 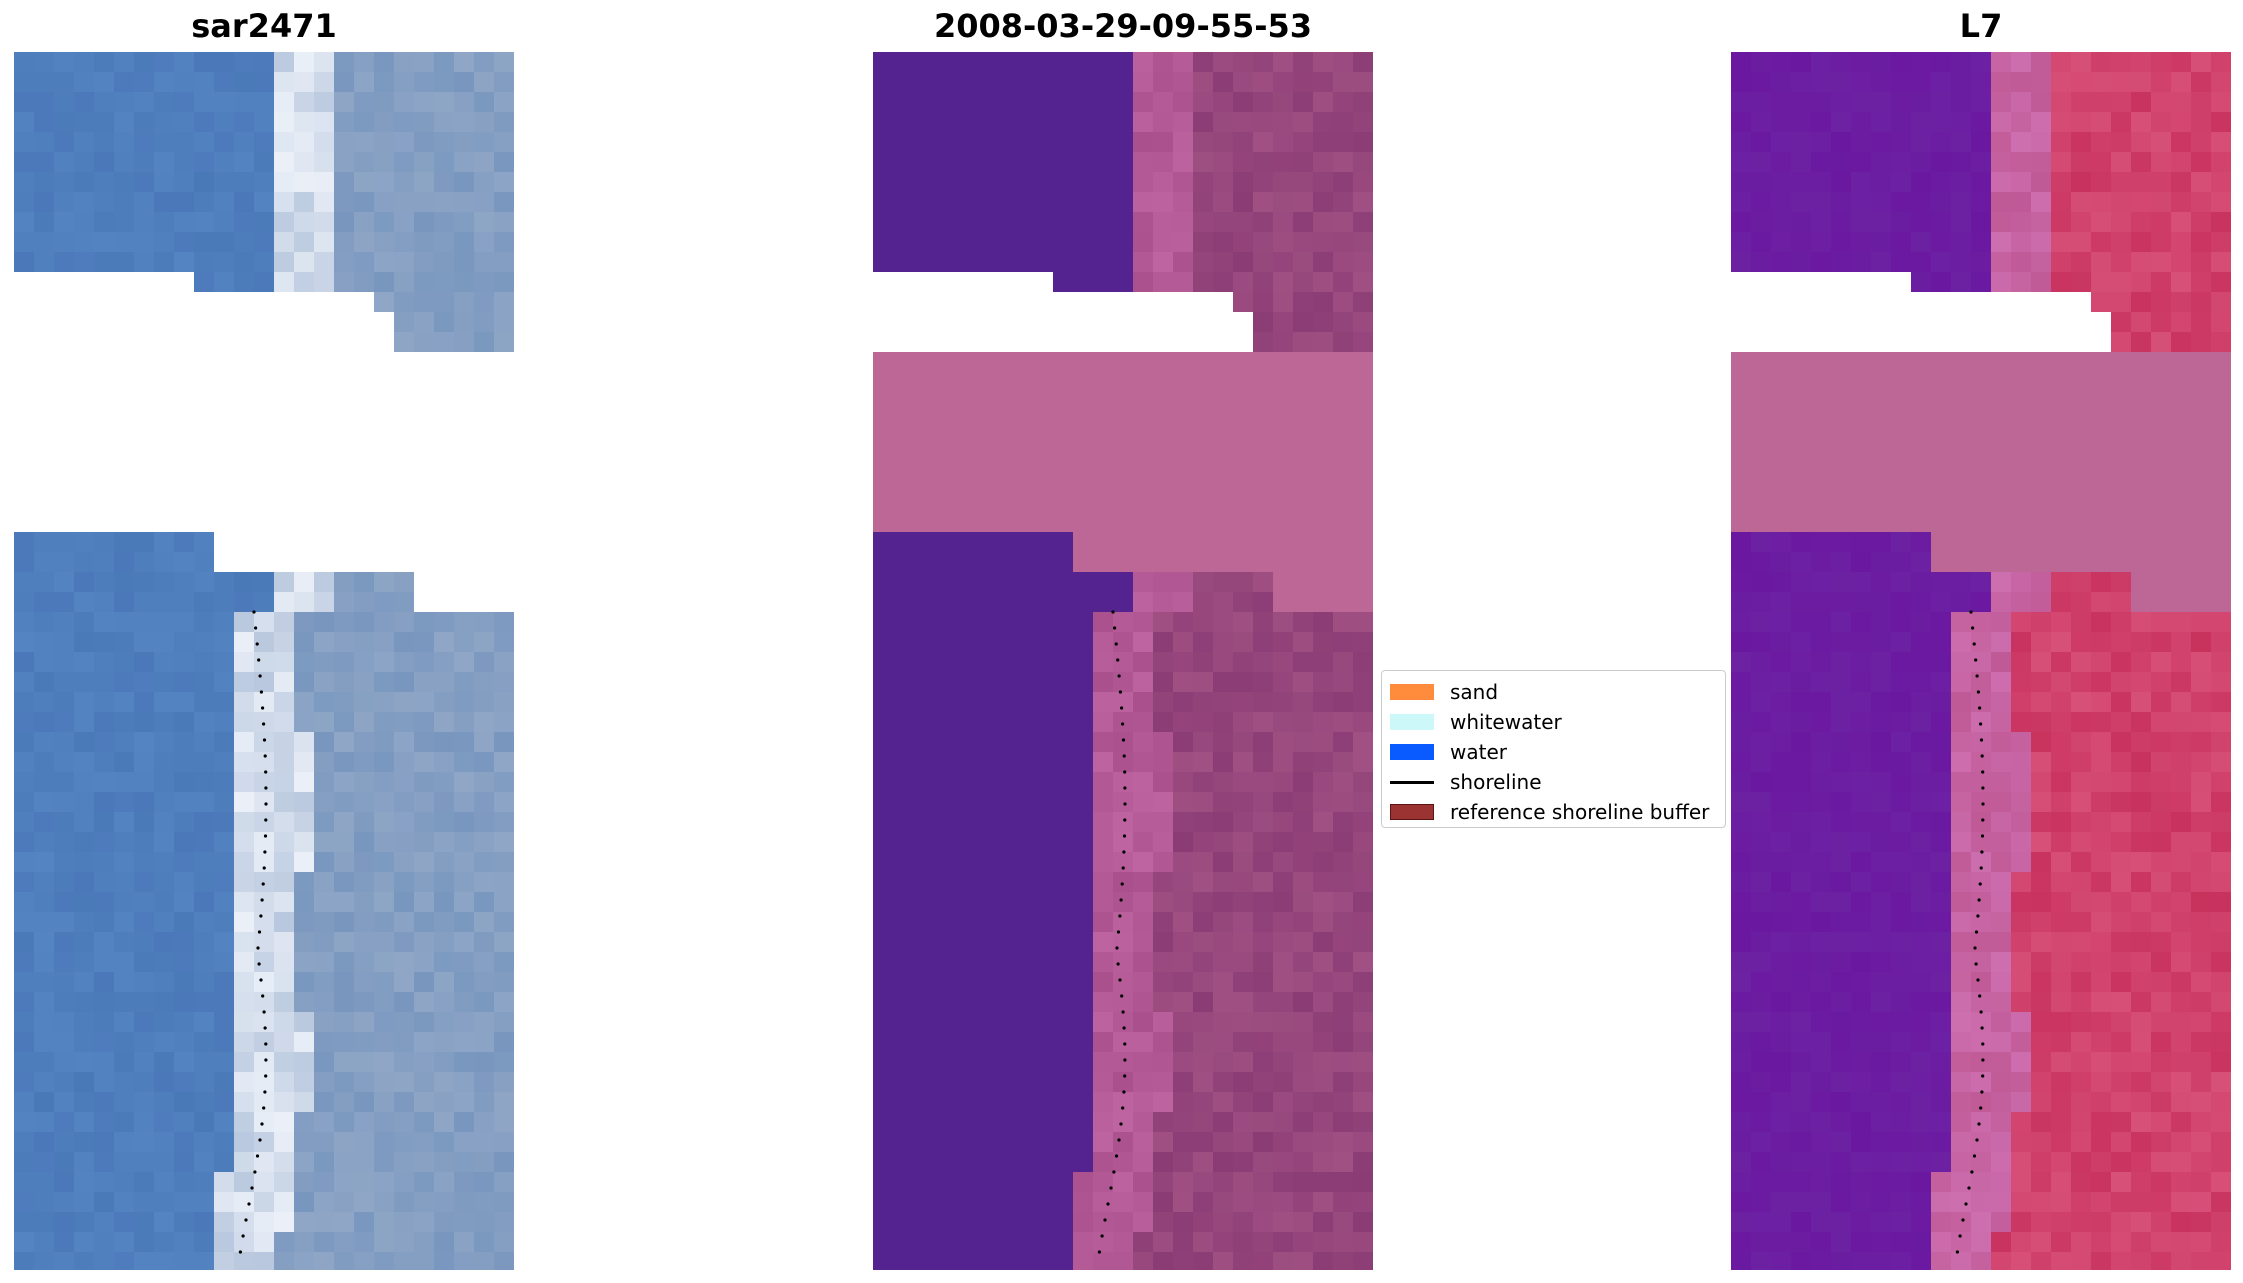 I want to click on shoreline-dot, so click(x=1972, y=1172).